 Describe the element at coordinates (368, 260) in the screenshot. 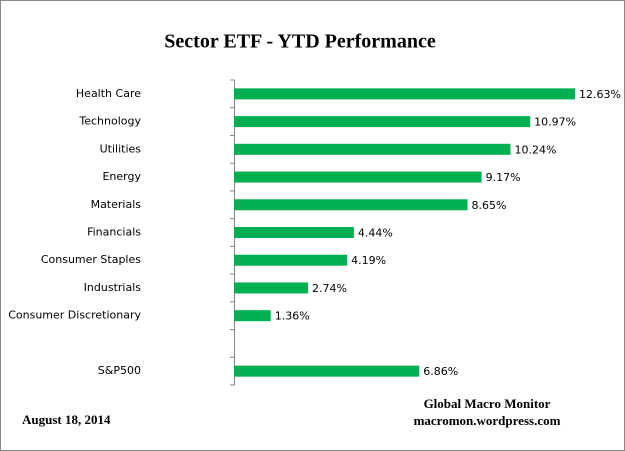

I see `value-label: 4.19%` at that location.